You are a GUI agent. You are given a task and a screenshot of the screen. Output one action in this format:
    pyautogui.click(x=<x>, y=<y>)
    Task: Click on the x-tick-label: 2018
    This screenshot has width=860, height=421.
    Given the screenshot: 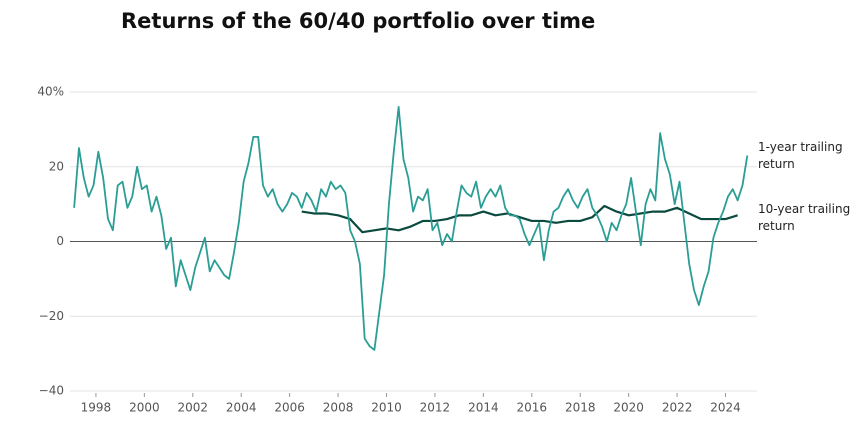 What is the action you would take?
    pyautogui.click(x=580, y=408)
    